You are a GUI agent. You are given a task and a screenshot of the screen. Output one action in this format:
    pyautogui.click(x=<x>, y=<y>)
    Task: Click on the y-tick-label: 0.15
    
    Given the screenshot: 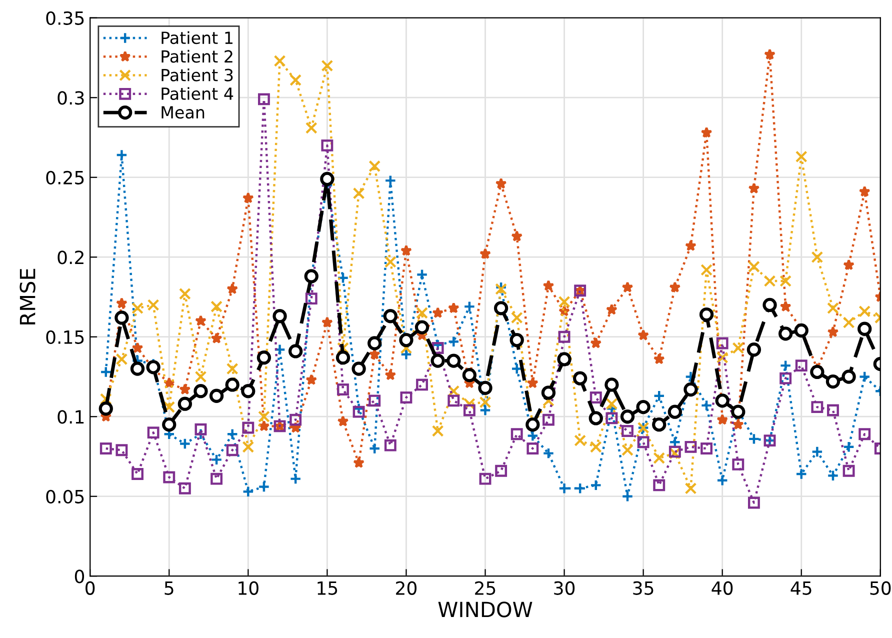 What is the action you would take?
    pyautogui.click(x=65, y=337)
    